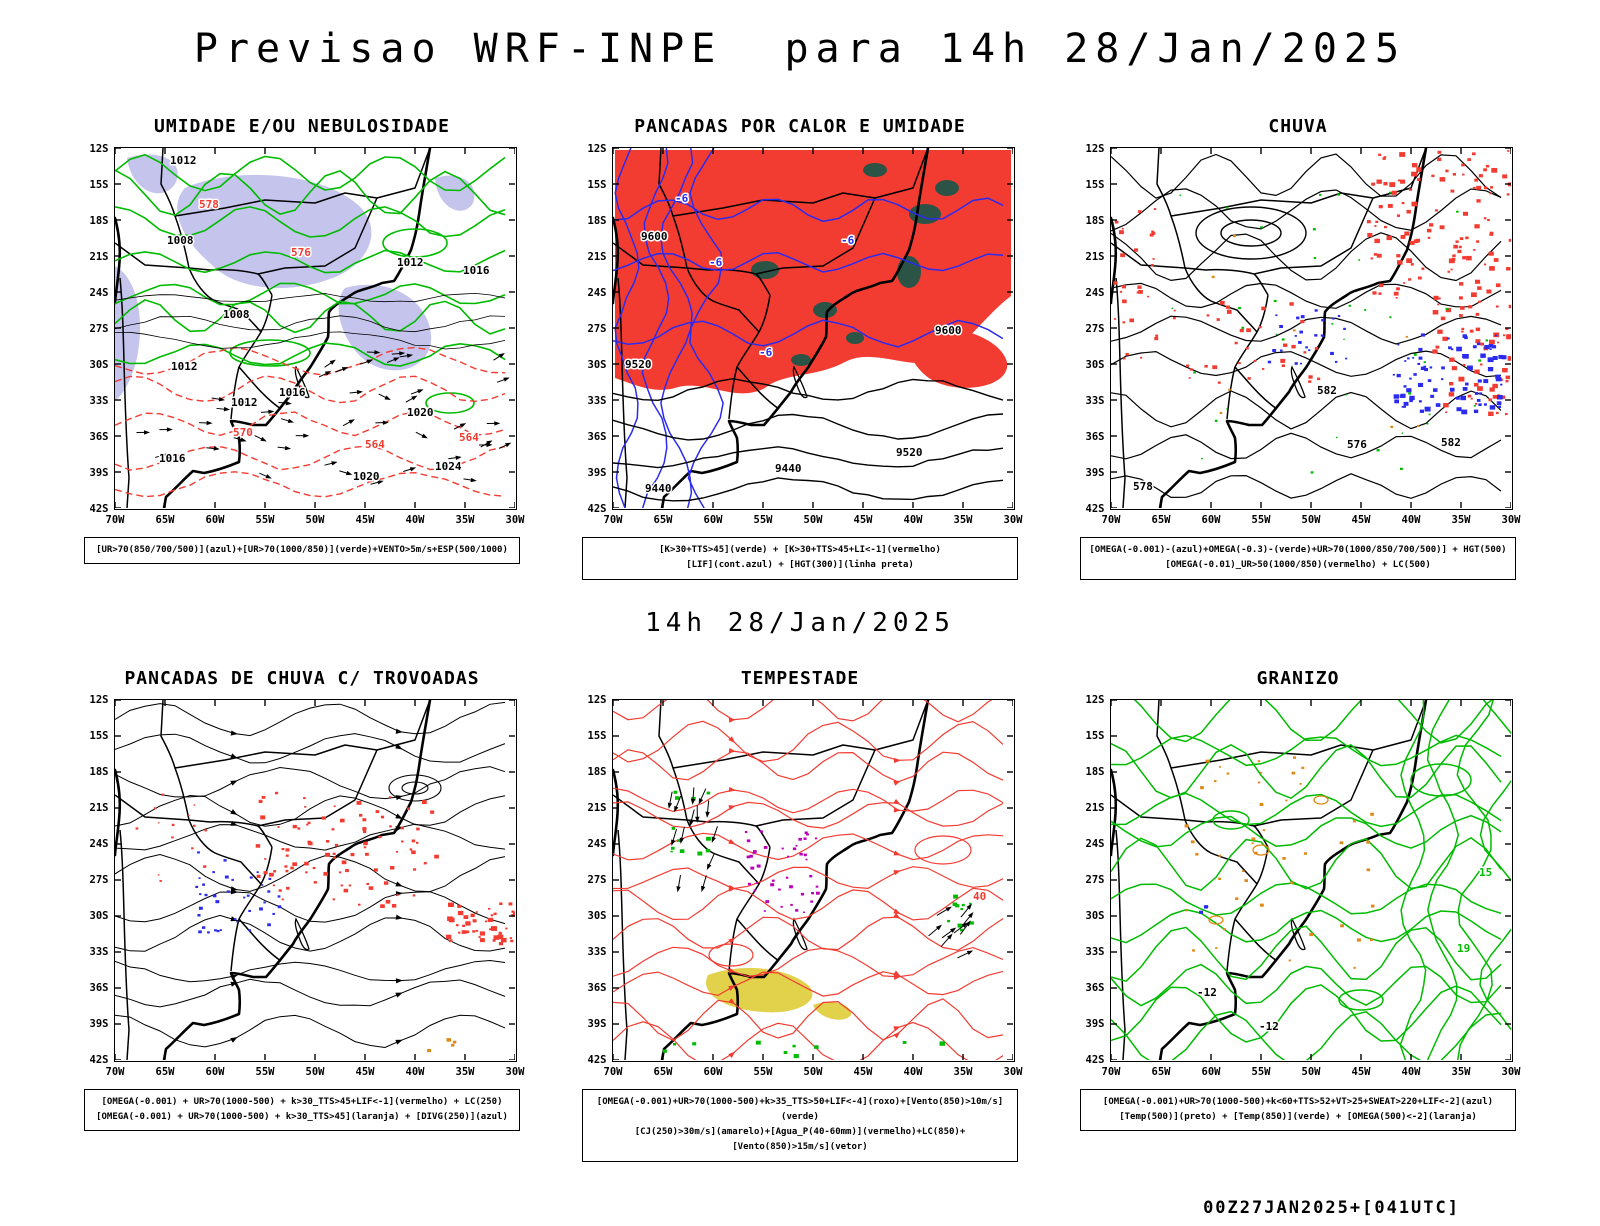  Describe the element at coordinates (1331, 1208) in the screenshot. I see `run-timestamp: 00Z27JAN2025+[041UTC]` at that location.